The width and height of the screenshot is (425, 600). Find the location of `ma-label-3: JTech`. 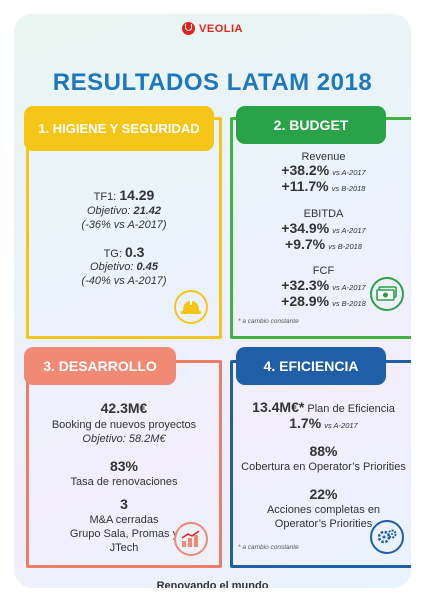

ma-label-3: JTech is located at coordinates (124, 548).